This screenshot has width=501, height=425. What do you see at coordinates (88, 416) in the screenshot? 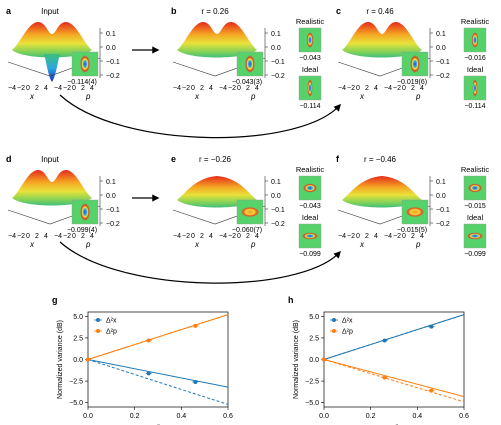
I see `x-tick-label: 0.0` at bounding box center [88, 416].